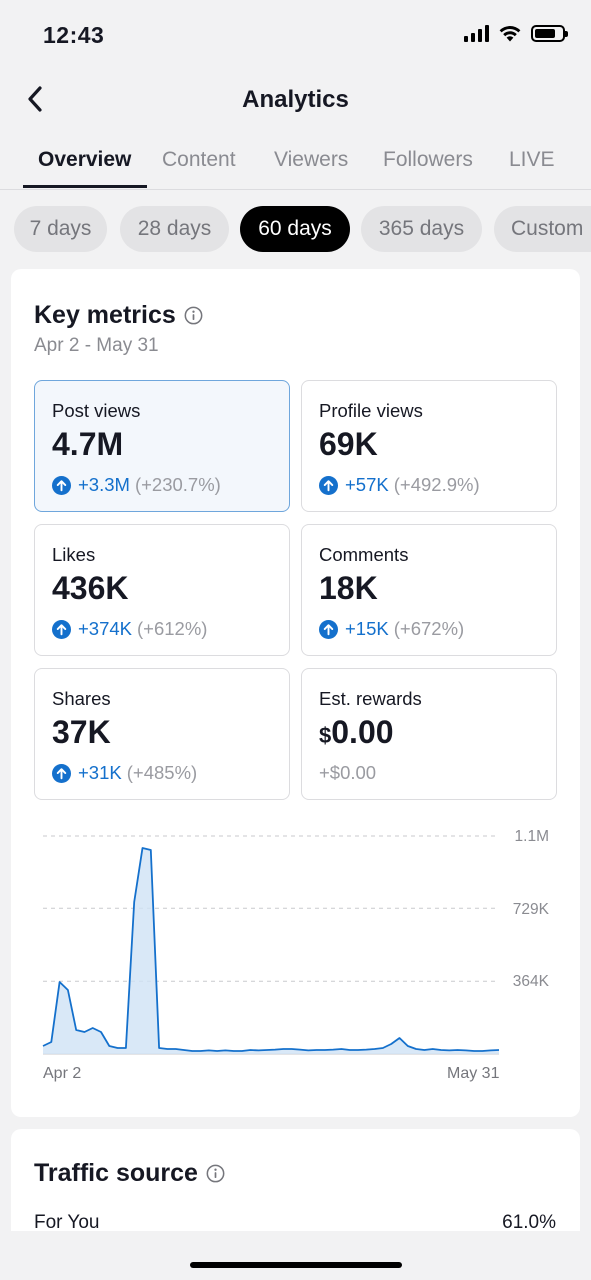 The image size is (591, 1280). Describe the element at coordinates (104, 484) in the screenshot. I see `change-absolute: +3.3M` at that location.